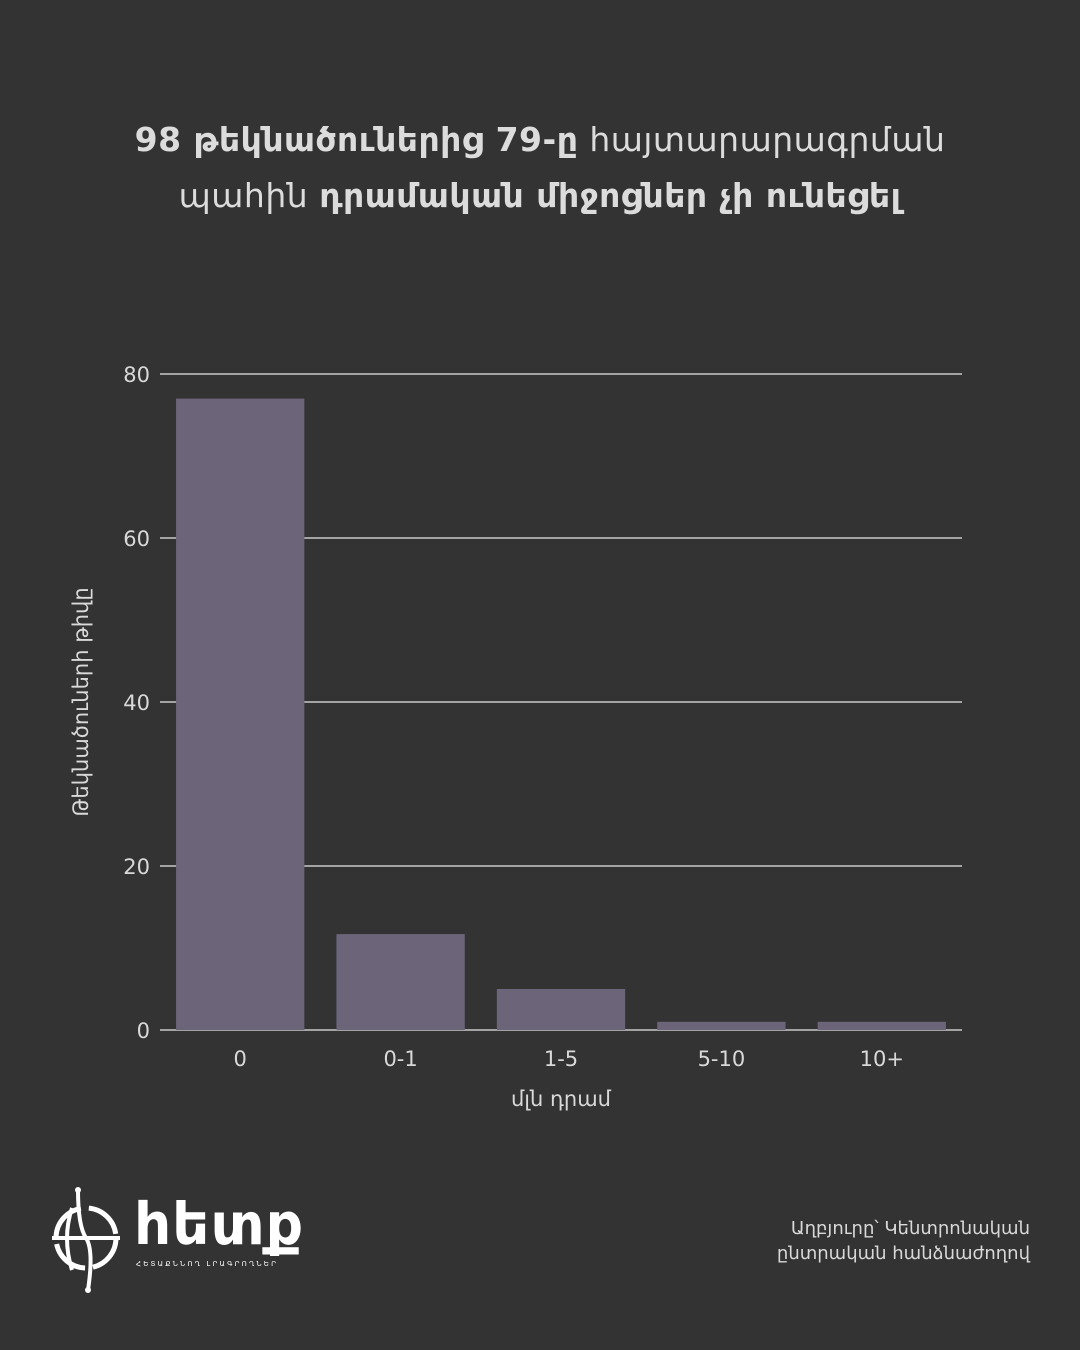  I want to click on x-tick-label: 5-10, so click(722, 1059).